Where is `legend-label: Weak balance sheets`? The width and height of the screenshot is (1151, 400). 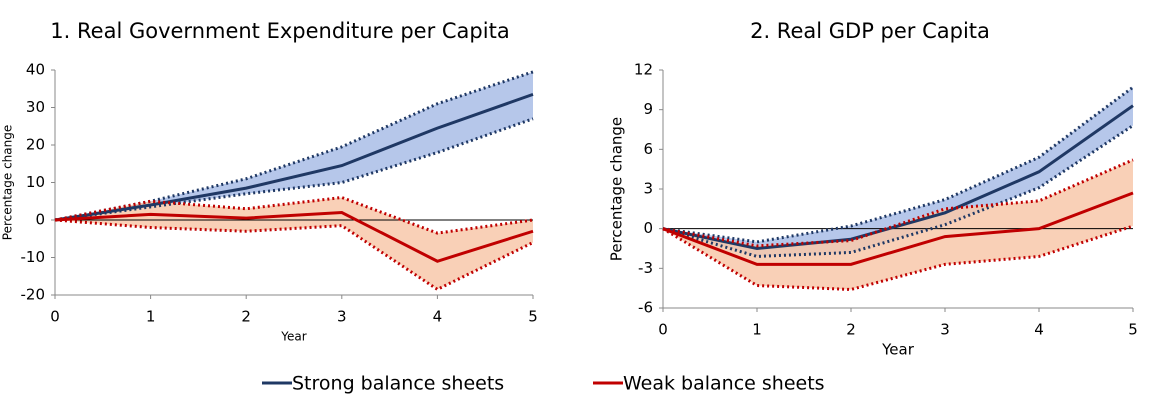
legend-label: Weak balance sheets is located at coordinates (724, 384).